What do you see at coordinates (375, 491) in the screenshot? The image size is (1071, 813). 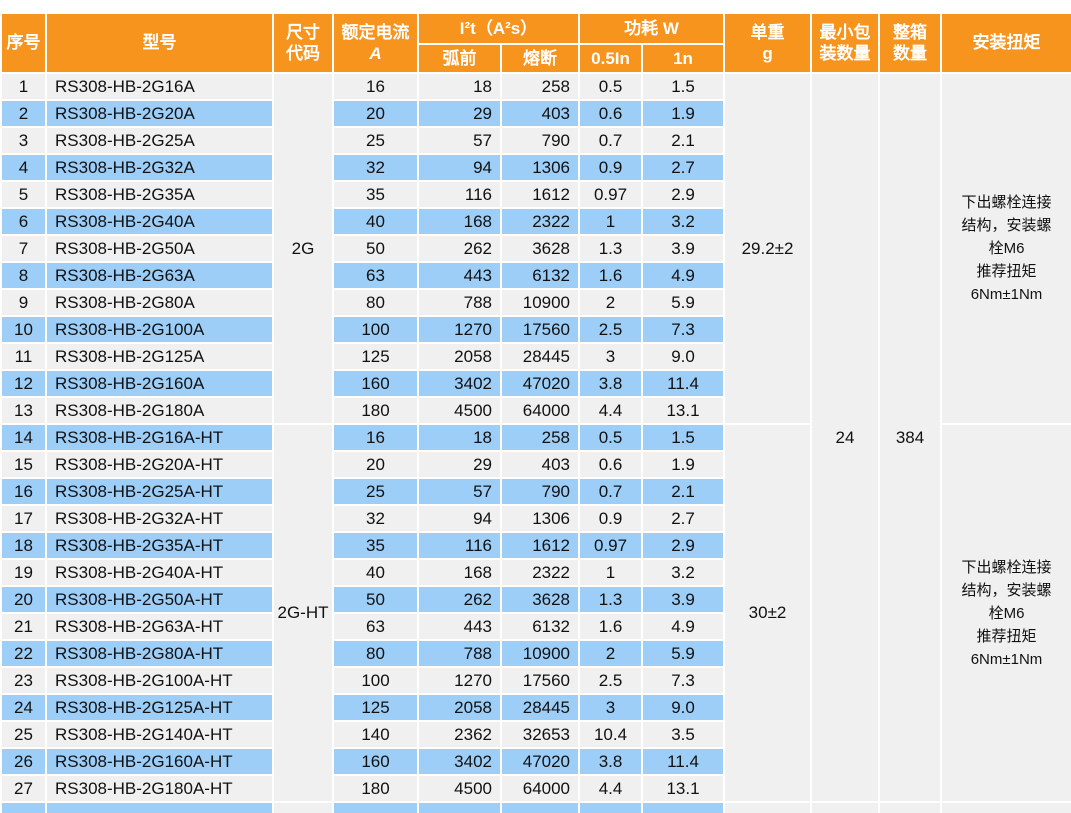 I see `rated-current-cell: 25` at bounding box center [375, 491].